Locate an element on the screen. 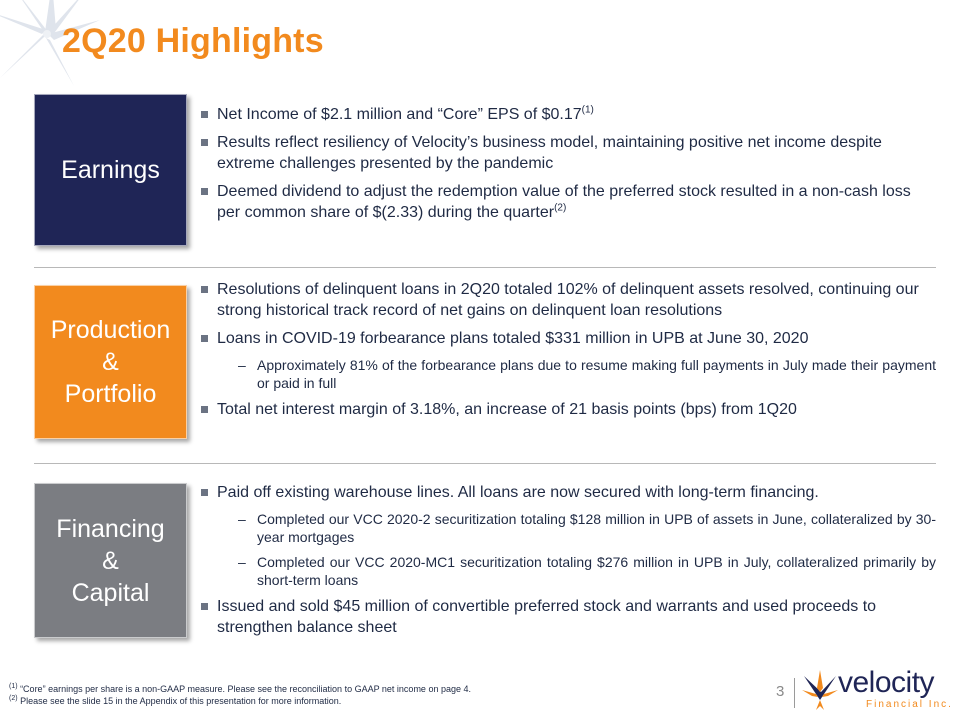 This screenshot has height=720, width=960. financing-capital-section-label: Financing & Capital is located at coordinates (110, 560).